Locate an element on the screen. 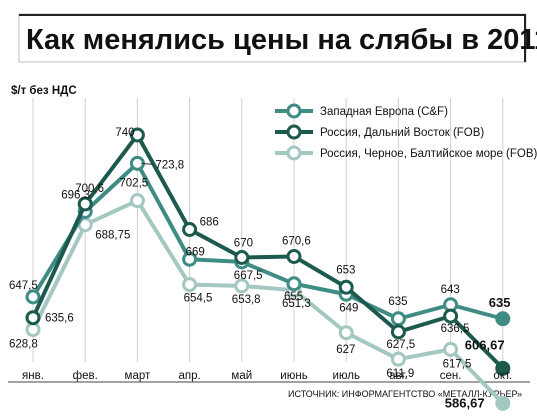 This screenshot has width=537, height=416. value-label-s2-4: 653,8 is located at coordinates (246, 300).